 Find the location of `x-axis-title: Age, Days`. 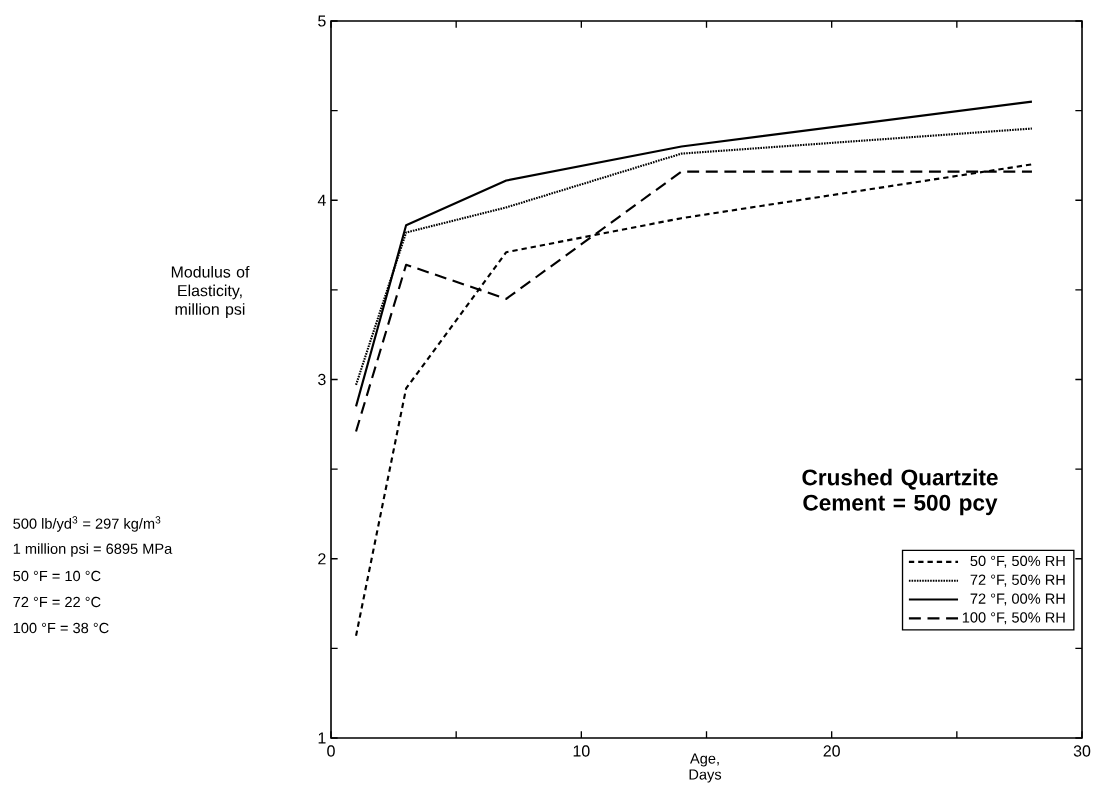

x-axis-title: Age, Days is located at coordinates (705, 768).